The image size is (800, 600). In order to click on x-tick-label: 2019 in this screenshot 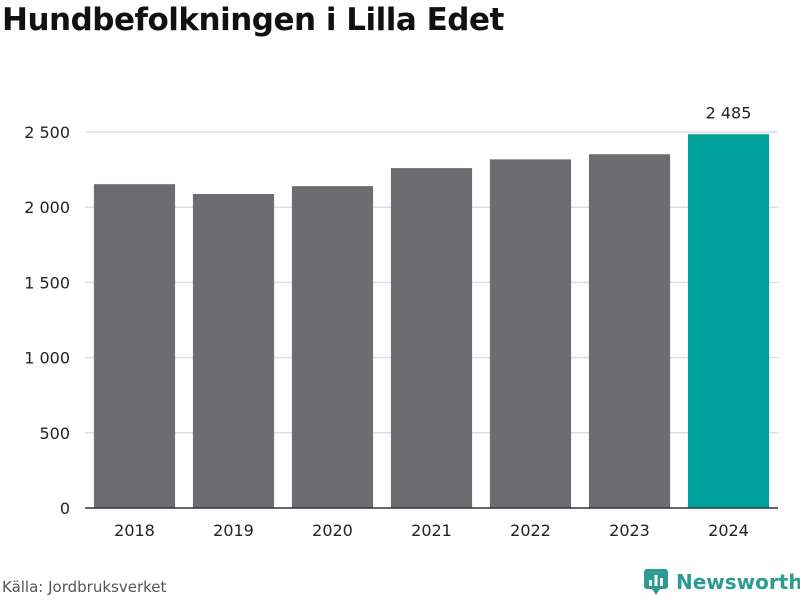, I will do `click(233, 530)`.